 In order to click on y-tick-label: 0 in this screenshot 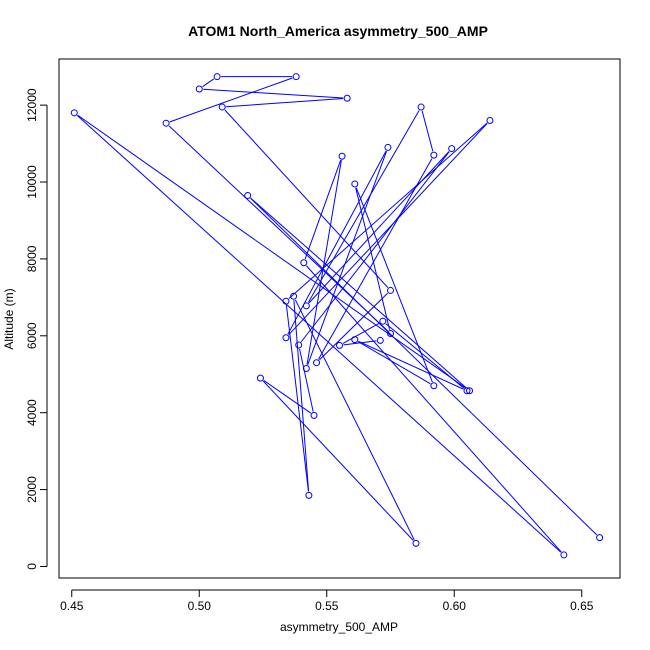, I will do `click(32, 566)`.